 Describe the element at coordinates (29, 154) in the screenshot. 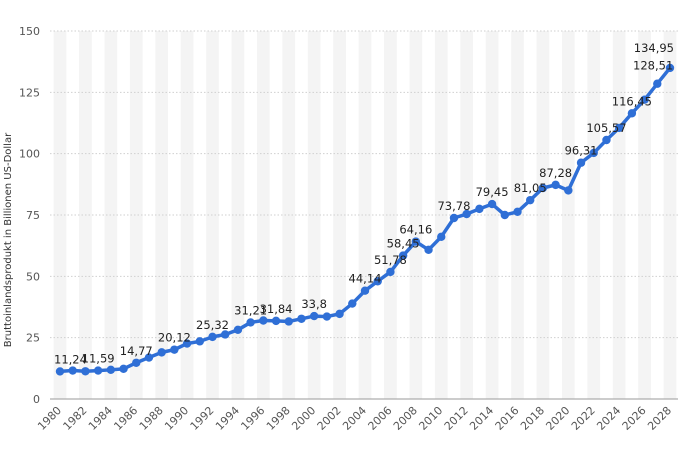

I see `y-tick-label: 100` at that location.